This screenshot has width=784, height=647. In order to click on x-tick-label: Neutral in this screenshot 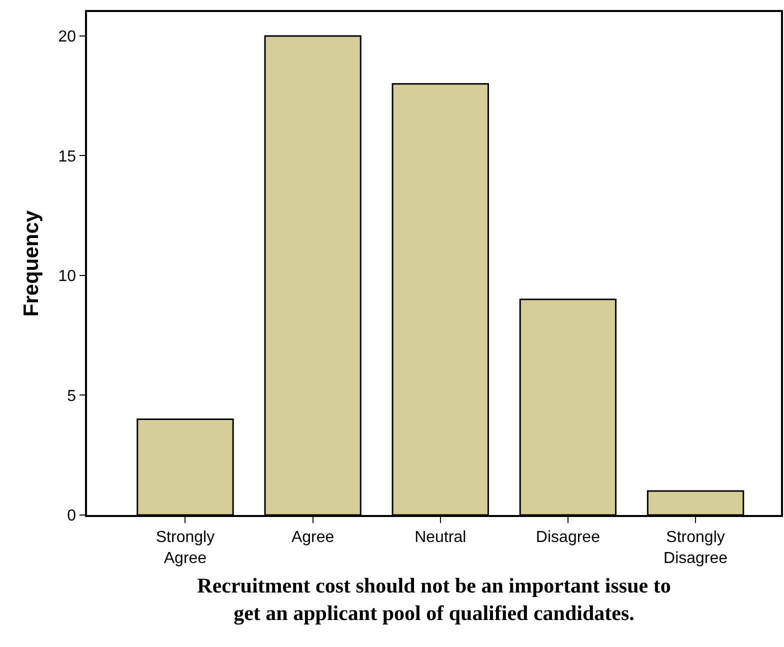, I will do `click(440, 537)`.